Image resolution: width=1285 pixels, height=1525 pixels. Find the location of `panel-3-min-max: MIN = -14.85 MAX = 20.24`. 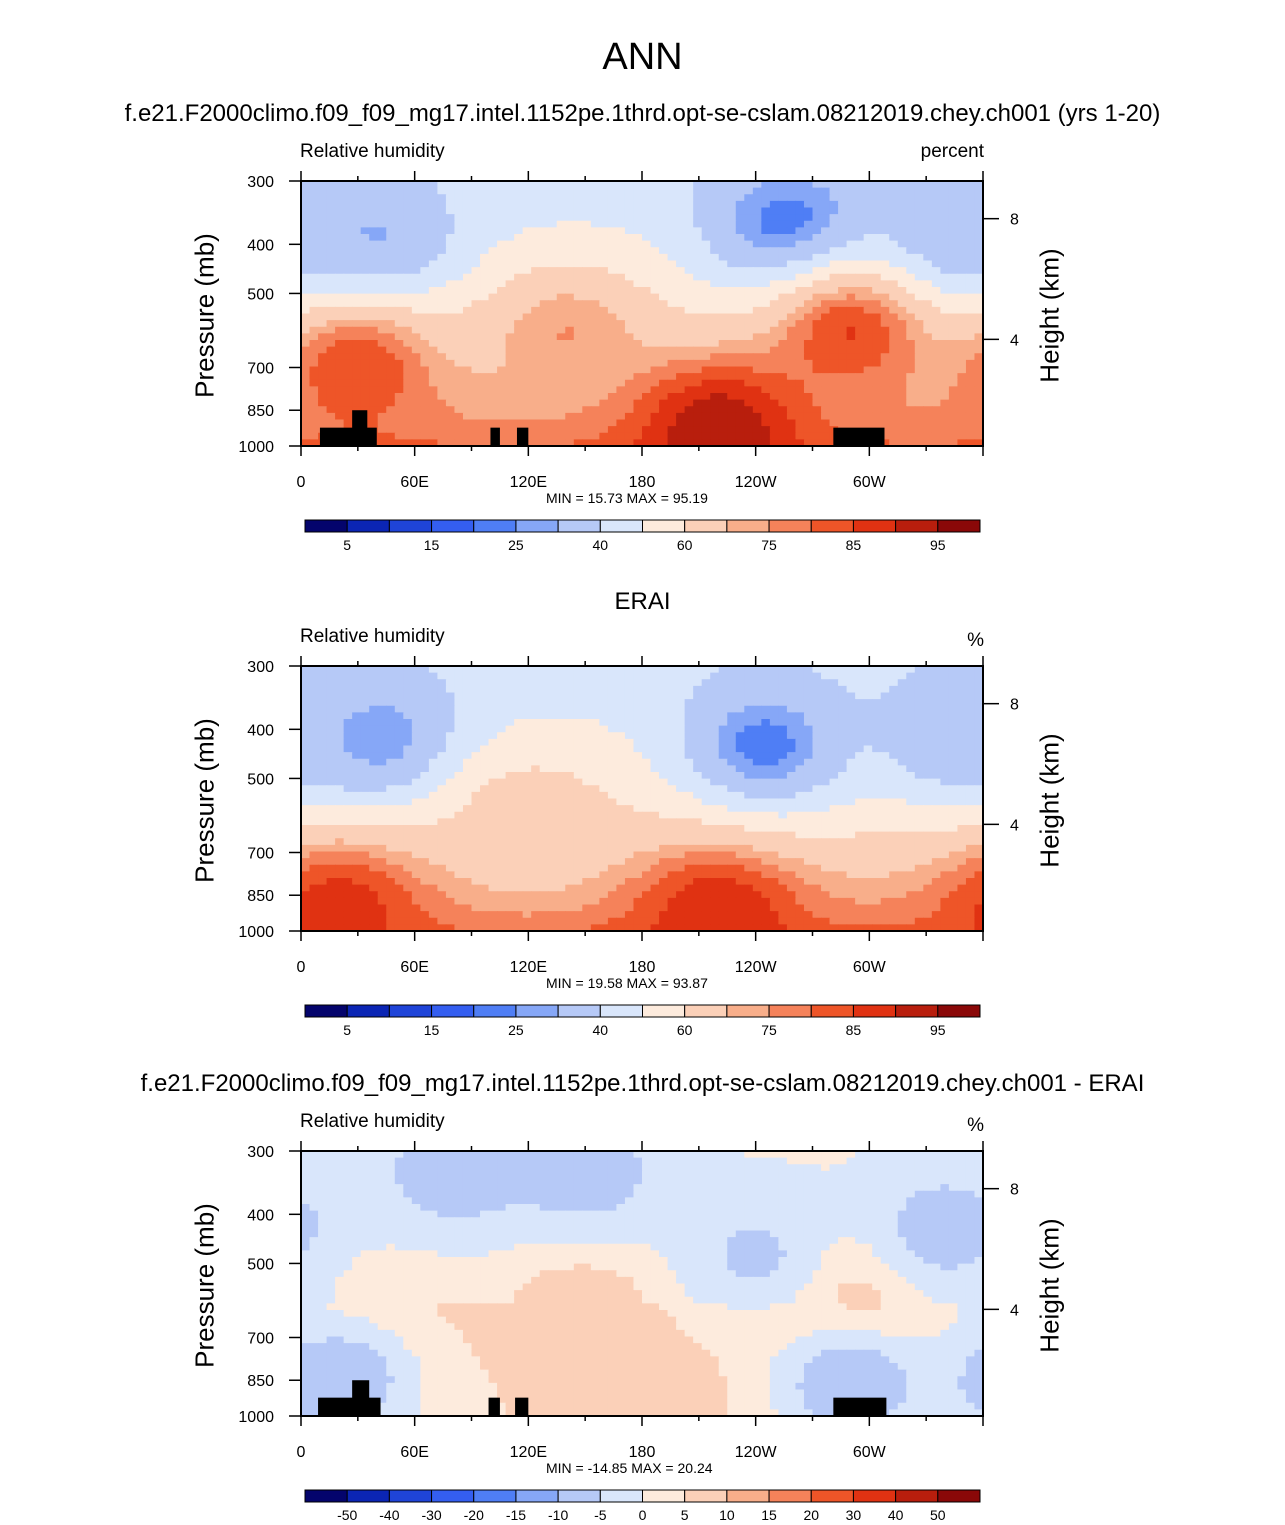

panel-3-min-max: MIN = -14.85 MAX = 20.24 is located at coordinates (629, 1468).